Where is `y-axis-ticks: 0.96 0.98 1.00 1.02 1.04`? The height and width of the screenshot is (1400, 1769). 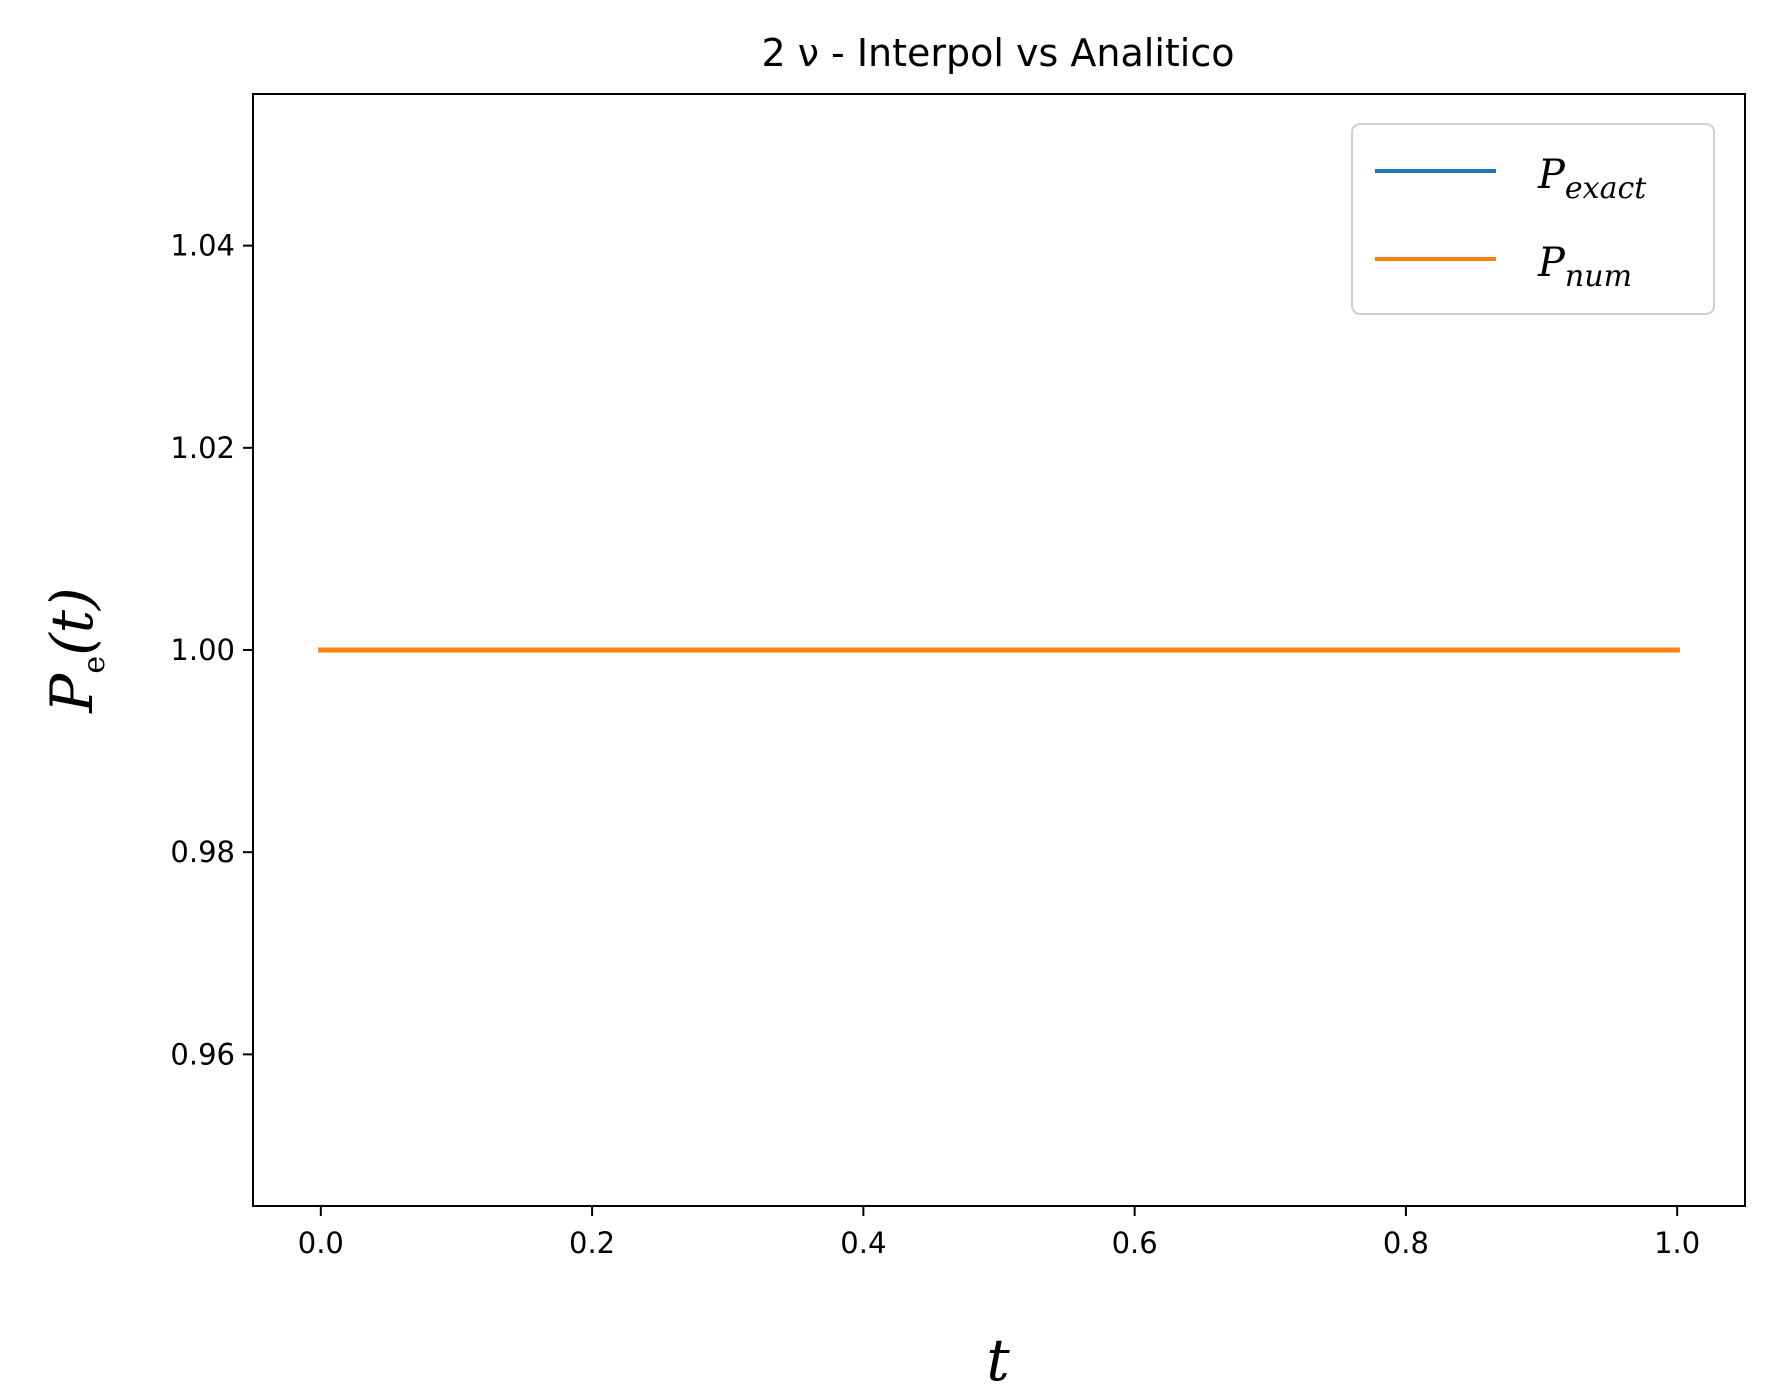
y-axis-ticks: 0.96 0.98 1.00 1.02 1.04 is located at coordinates (211, 650).